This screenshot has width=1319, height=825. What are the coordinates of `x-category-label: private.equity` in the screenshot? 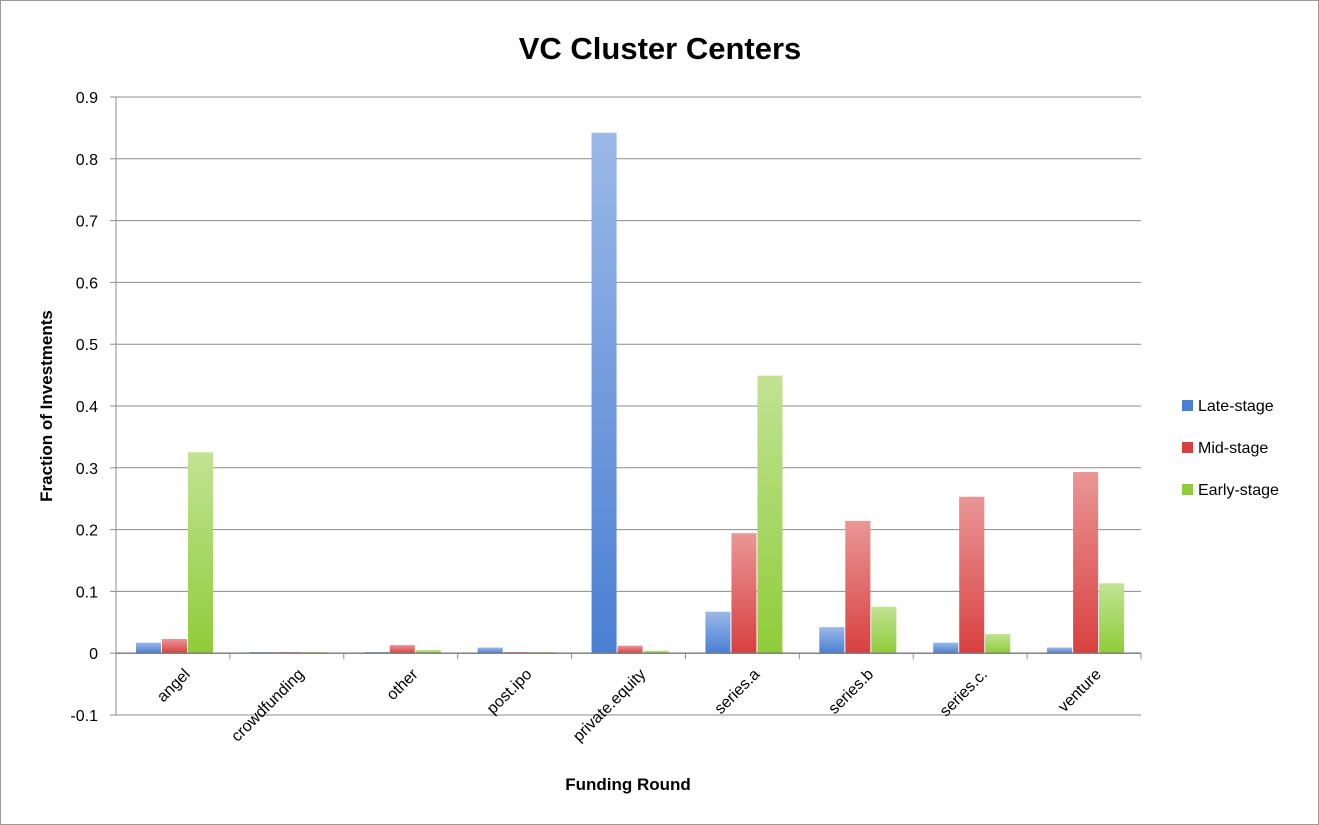 It's located at (609, 705).